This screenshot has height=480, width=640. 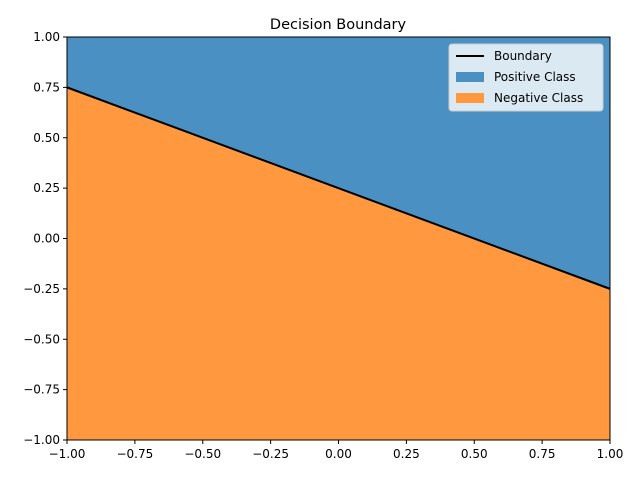 What do you see at coordinates (46, 138) in the screenshot?
I see `y-tick-label: 0.50` at bounding box center [46, 138].